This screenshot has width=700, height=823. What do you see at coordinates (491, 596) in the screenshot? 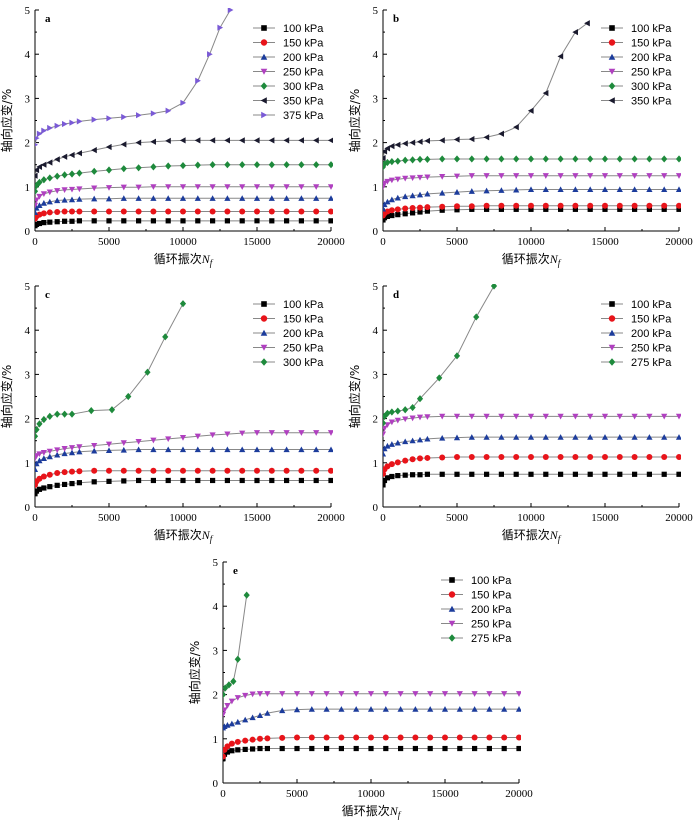
I see `legend-label: 150 kPa` at bounding box center [491, 596].